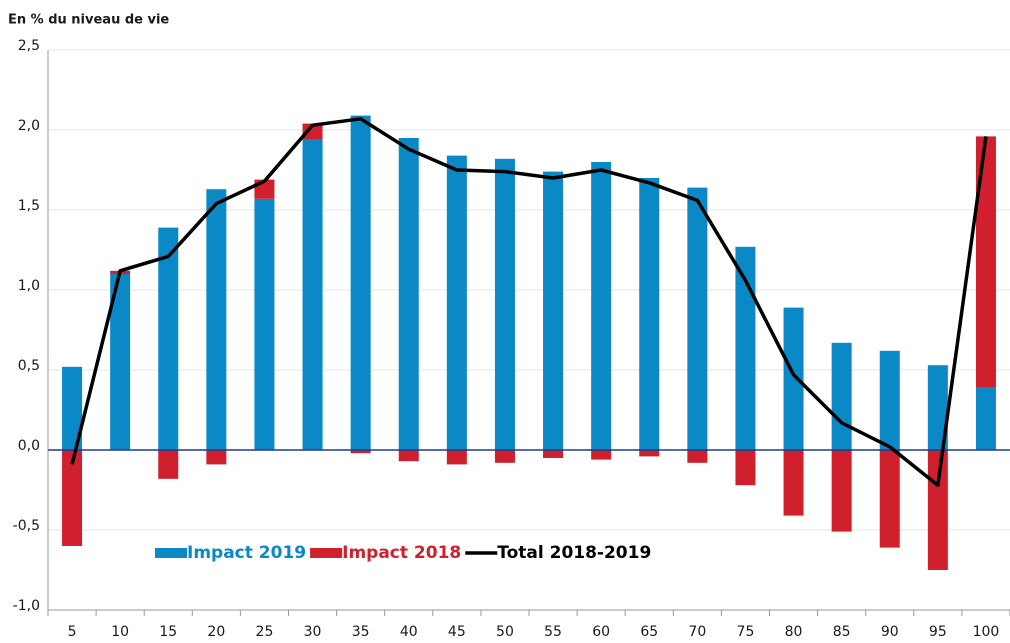 Image resolution: width=1010 pixels, height=643 pixels. What do you see at coordinates (601, 632) in the screenshot?
I see `x-tick-label: 60` at bounding box center [601, 632].